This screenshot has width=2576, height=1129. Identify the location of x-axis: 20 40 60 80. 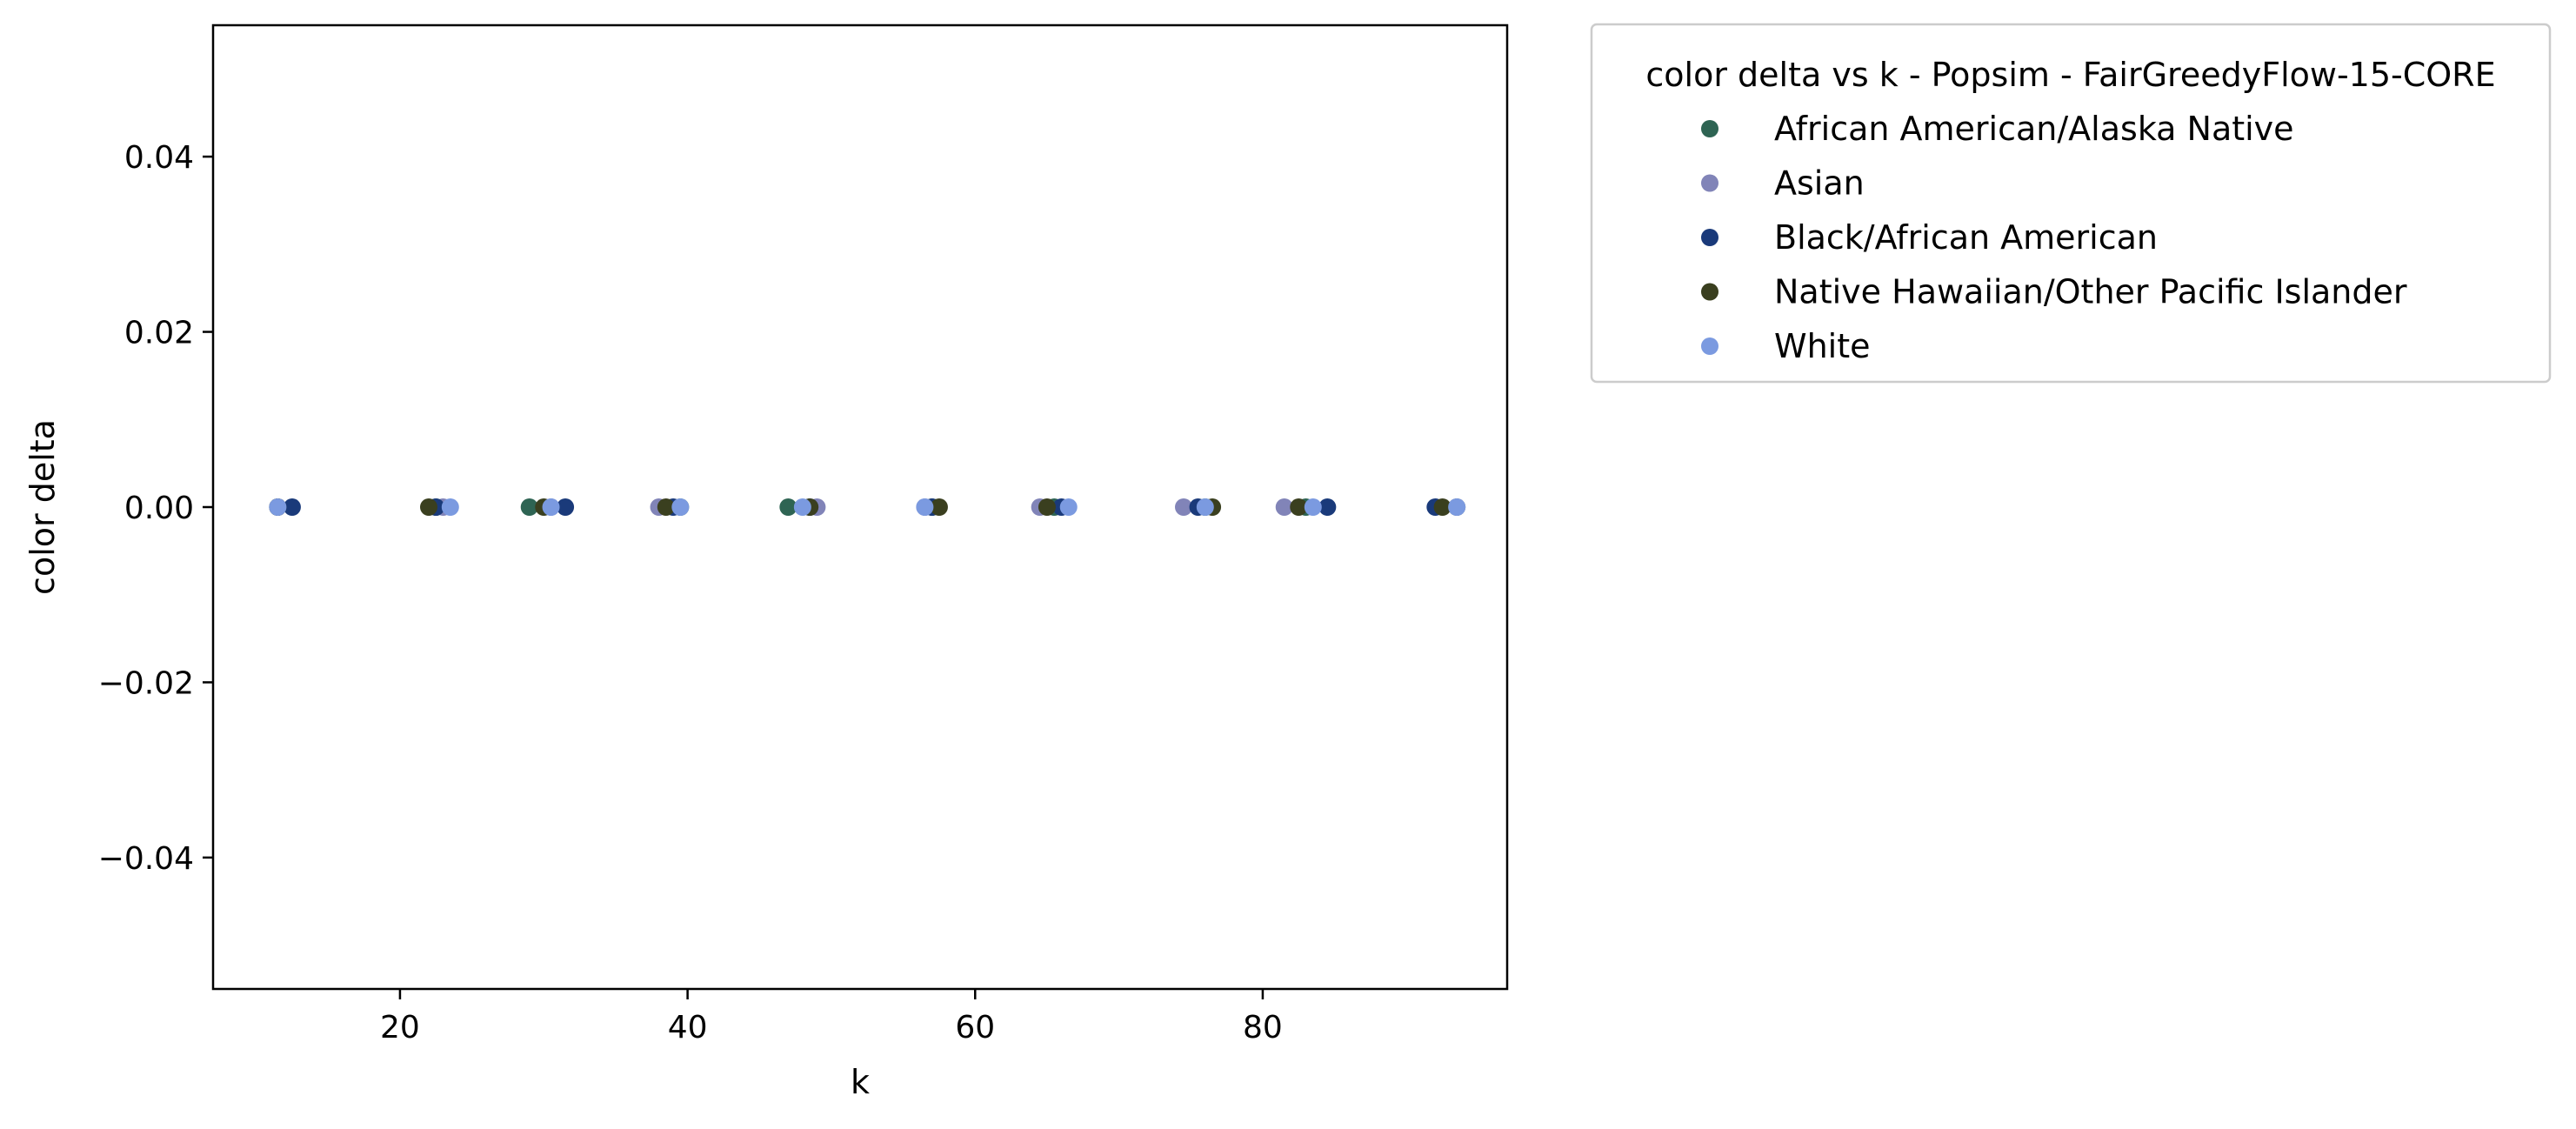
(832, 1017).